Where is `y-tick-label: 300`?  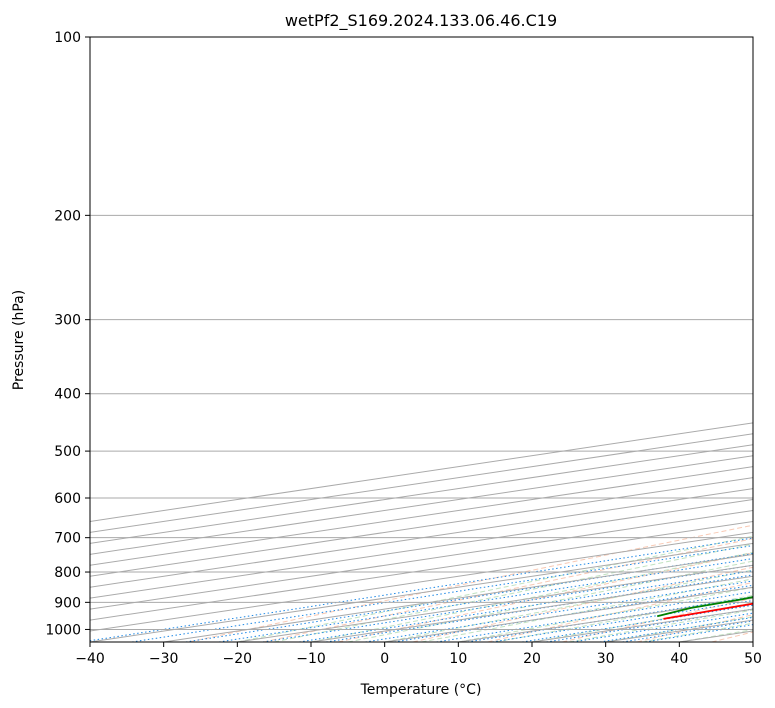 y-tick-label: 300 is located at coordinates (67, 321).